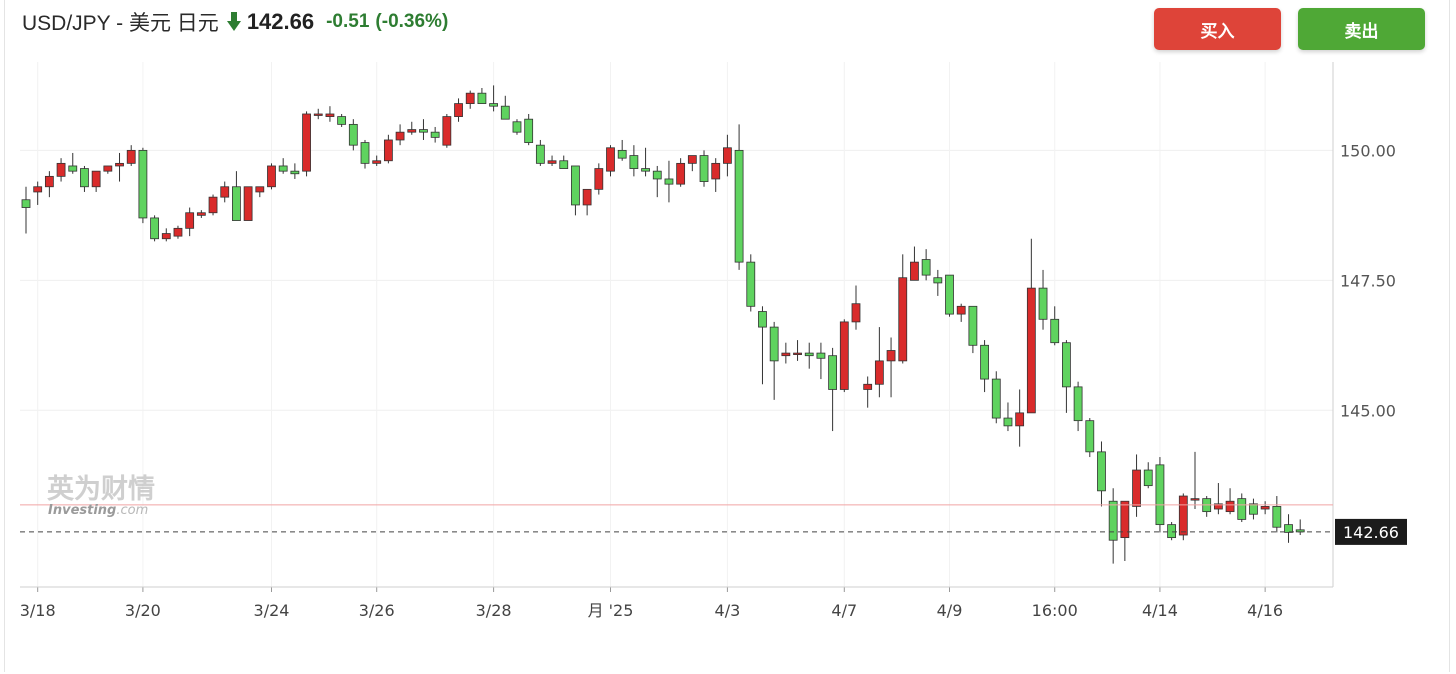 This screenshot has width=1456, height=674. Describe the element at coordinates (1265, 610) in the screenshot. I see `x-tick-label: 4/16` at that location.